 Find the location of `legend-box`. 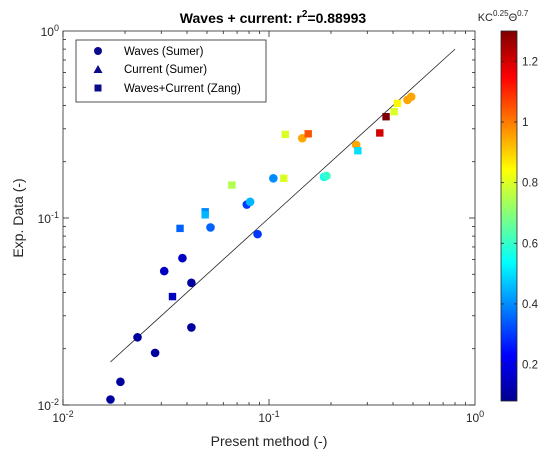

legend-box is located at coordinates (171, 71).